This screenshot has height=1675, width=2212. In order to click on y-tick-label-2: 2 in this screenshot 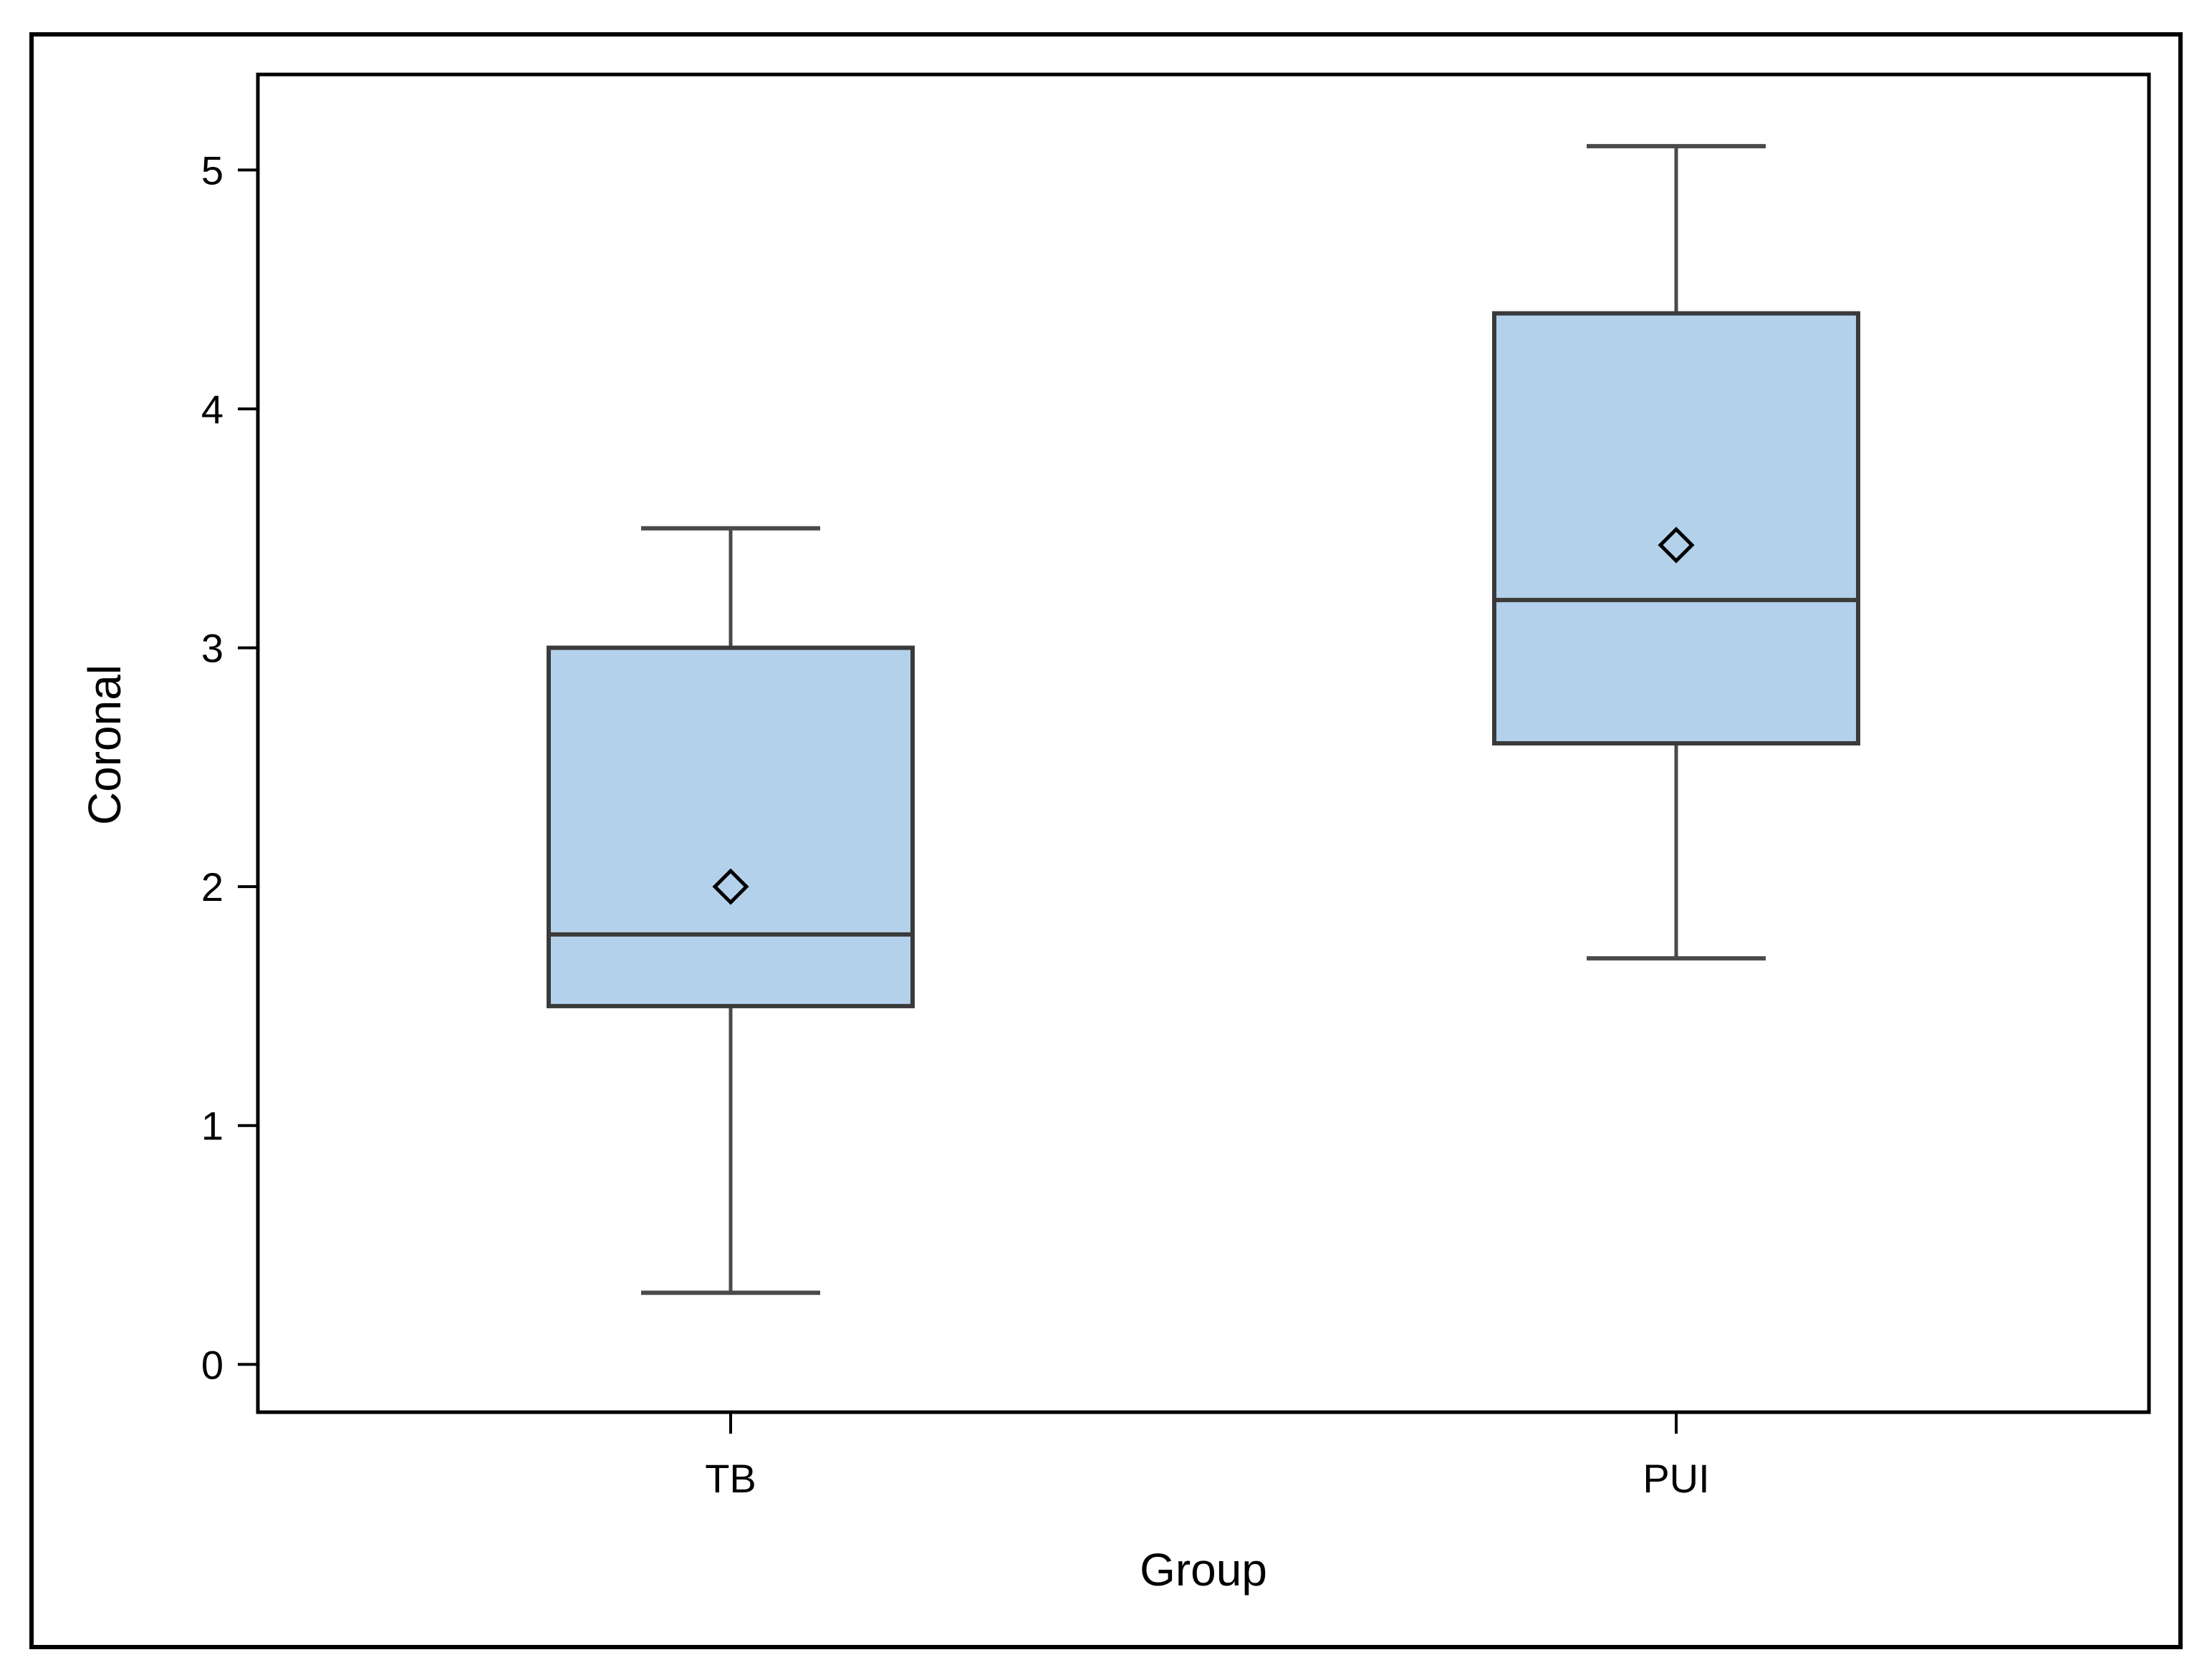, I will do `click(212, 886)`.